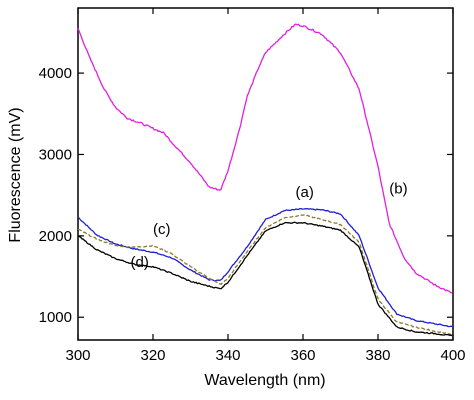 The width and height of the screenshot is (474, 400). What do you see at coordinates (55, 73) in the screenshot?
I see `y-tick-label: 4000` at bounding box center [55, 73].